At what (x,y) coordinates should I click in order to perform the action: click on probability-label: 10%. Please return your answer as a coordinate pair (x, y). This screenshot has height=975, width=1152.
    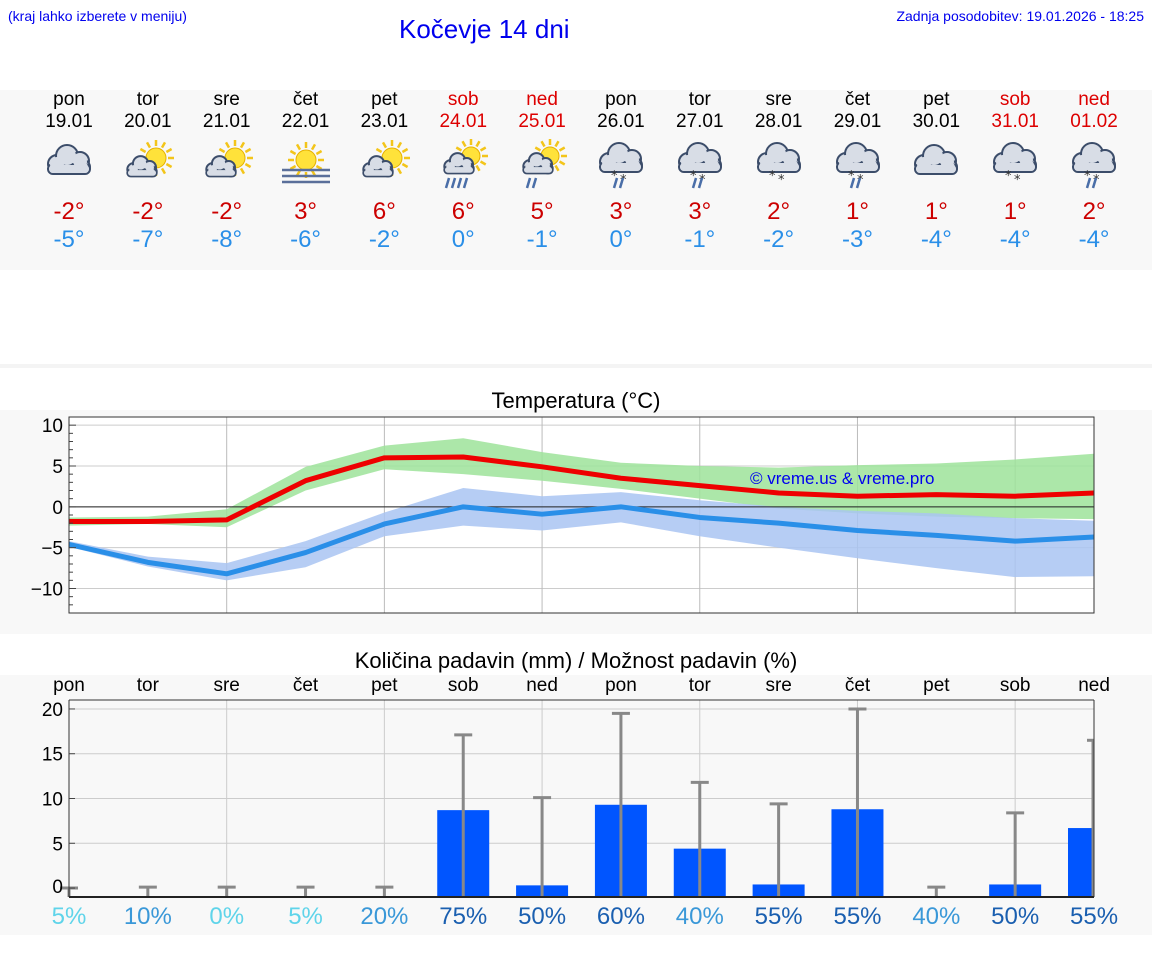
    Looking at the image, I should click on (147, 916).